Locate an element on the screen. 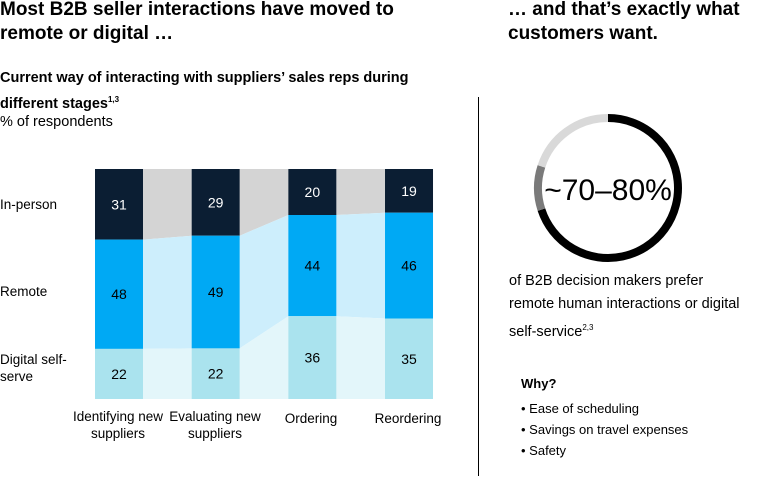 This screenshot has height=484, width=757. why-heading: Why? is located at coordinates (539, 383).